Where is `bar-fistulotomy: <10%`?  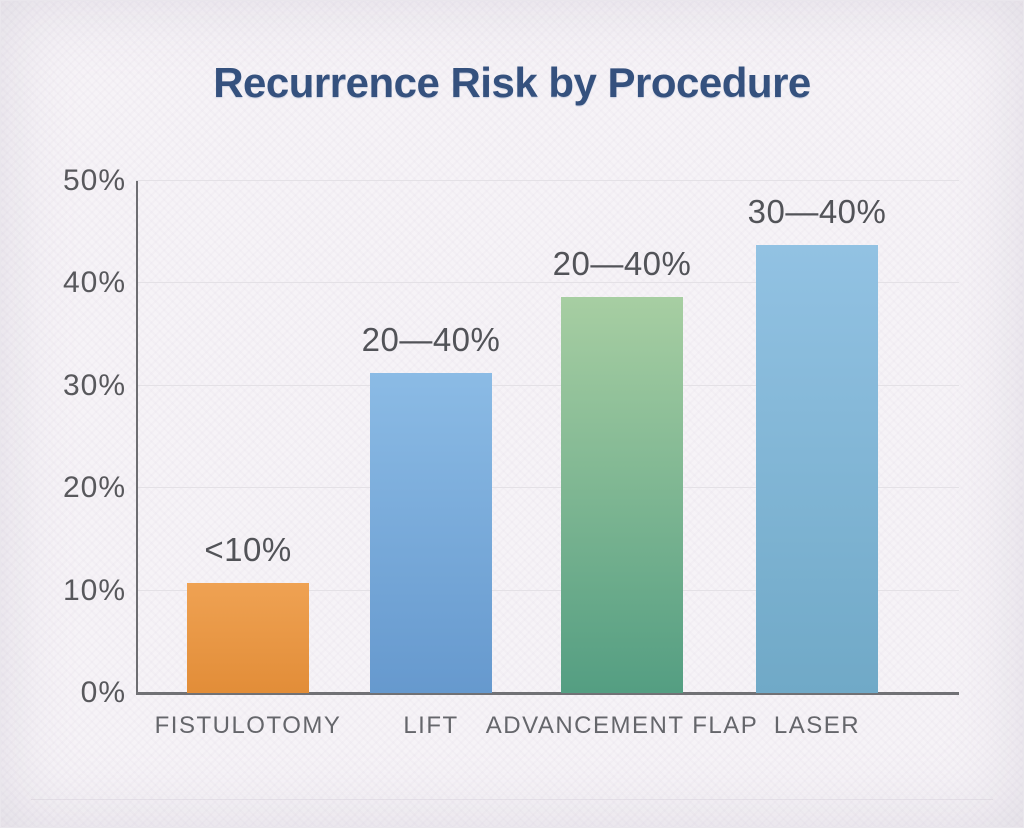
bar-fistulotomy: <10% is located at coordinates (248, 612).